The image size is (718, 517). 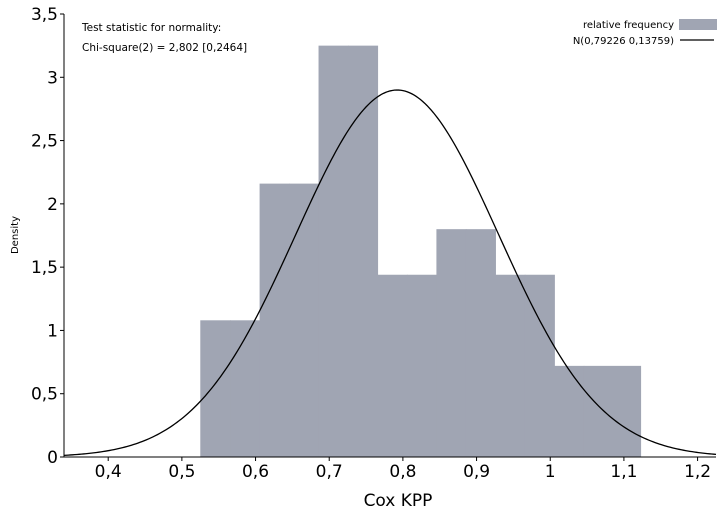 I want to click on x-tick-label: 1,2, so click(x=697, y=472).